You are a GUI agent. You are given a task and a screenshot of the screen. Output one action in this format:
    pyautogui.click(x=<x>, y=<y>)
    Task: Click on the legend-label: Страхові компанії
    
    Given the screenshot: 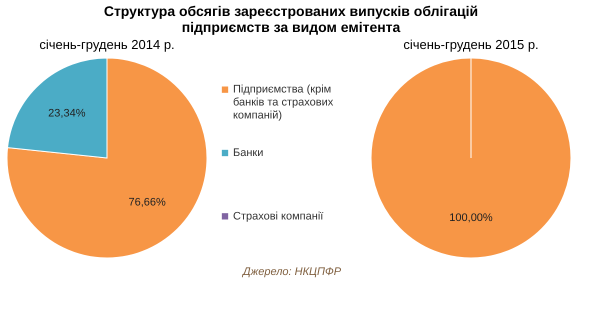 What is the action you would take?
    pyautogui.click(x=278, y=216)
    